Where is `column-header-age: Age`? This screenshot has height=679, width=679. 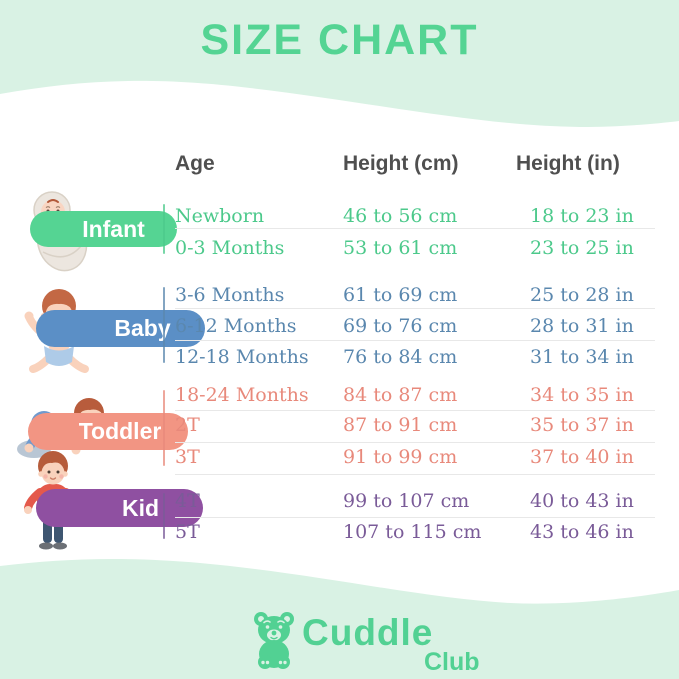
column-header-age: Age is located at coordinates (195, 163).